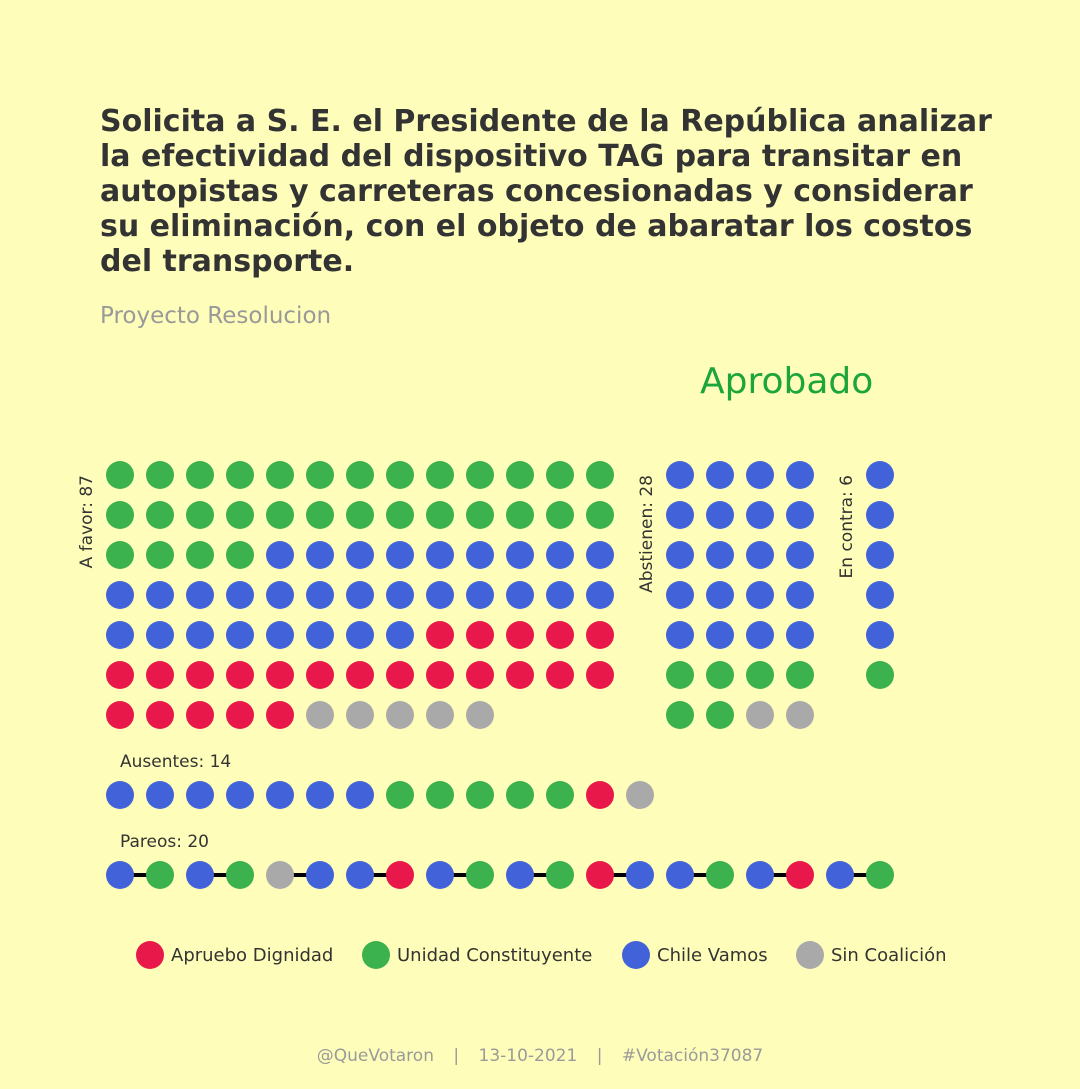  What do you see at coordinates (477, 955) in the screenshot?
I see `legend-item: Unidad Constituyente` at bounding box center [477, 955].